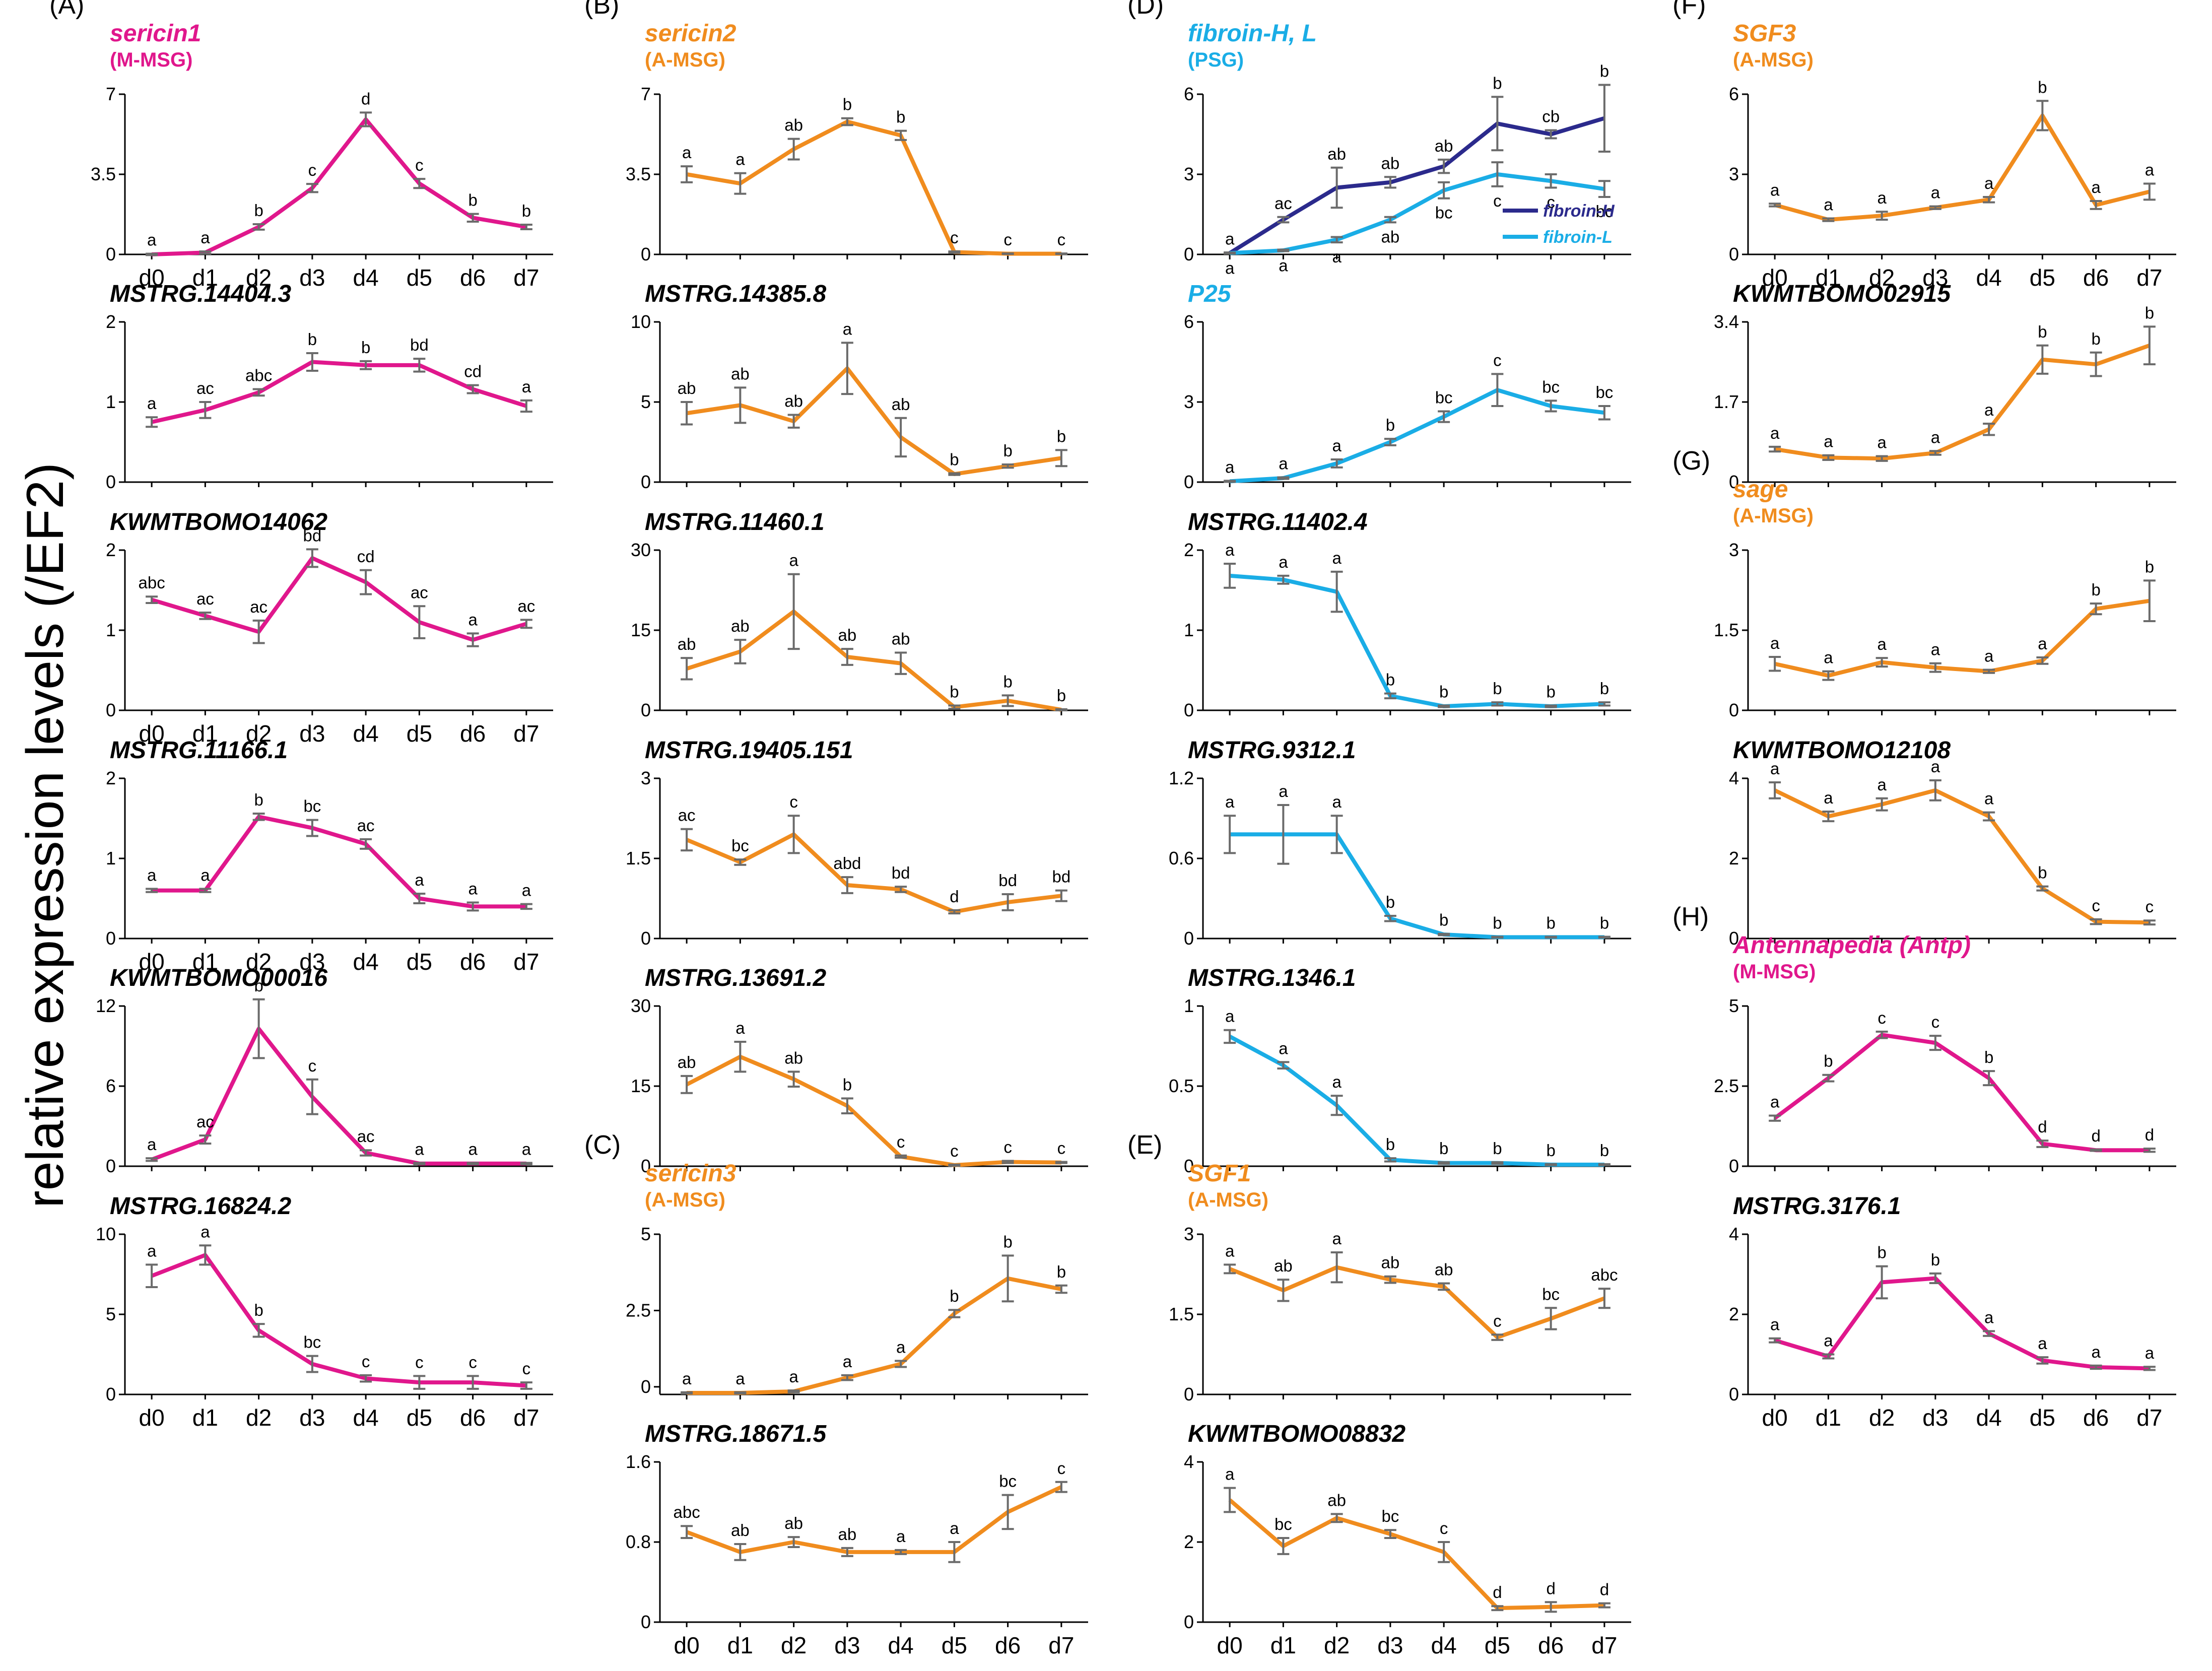 The height and width of the screenshot is (1671, 2212). What do you see at coordinates (1817, 1206) in the screenshot?
I see `chart-title: MSTRG.3176.1` at bounding box center [1817, 1206].